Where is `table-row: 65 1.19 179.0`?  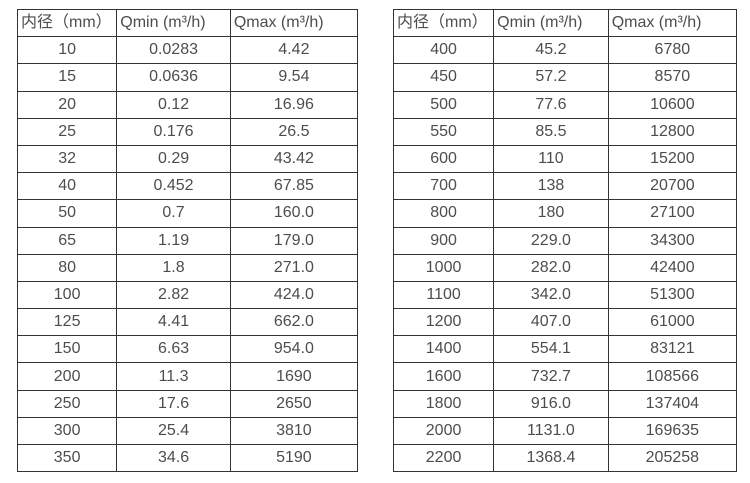 table-row: 65 1.19 179.0 is located at coordinates (187, 240).